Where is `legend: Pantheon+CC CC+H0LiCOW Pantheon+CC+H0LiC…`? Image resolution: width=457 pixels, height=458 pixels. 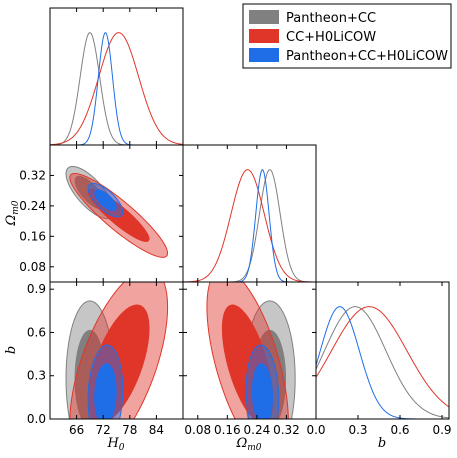
legend: Pantheon+CC CC+H0LiCOW Pantheon+CC+H0LiC… is located at coordinates (347, 36).